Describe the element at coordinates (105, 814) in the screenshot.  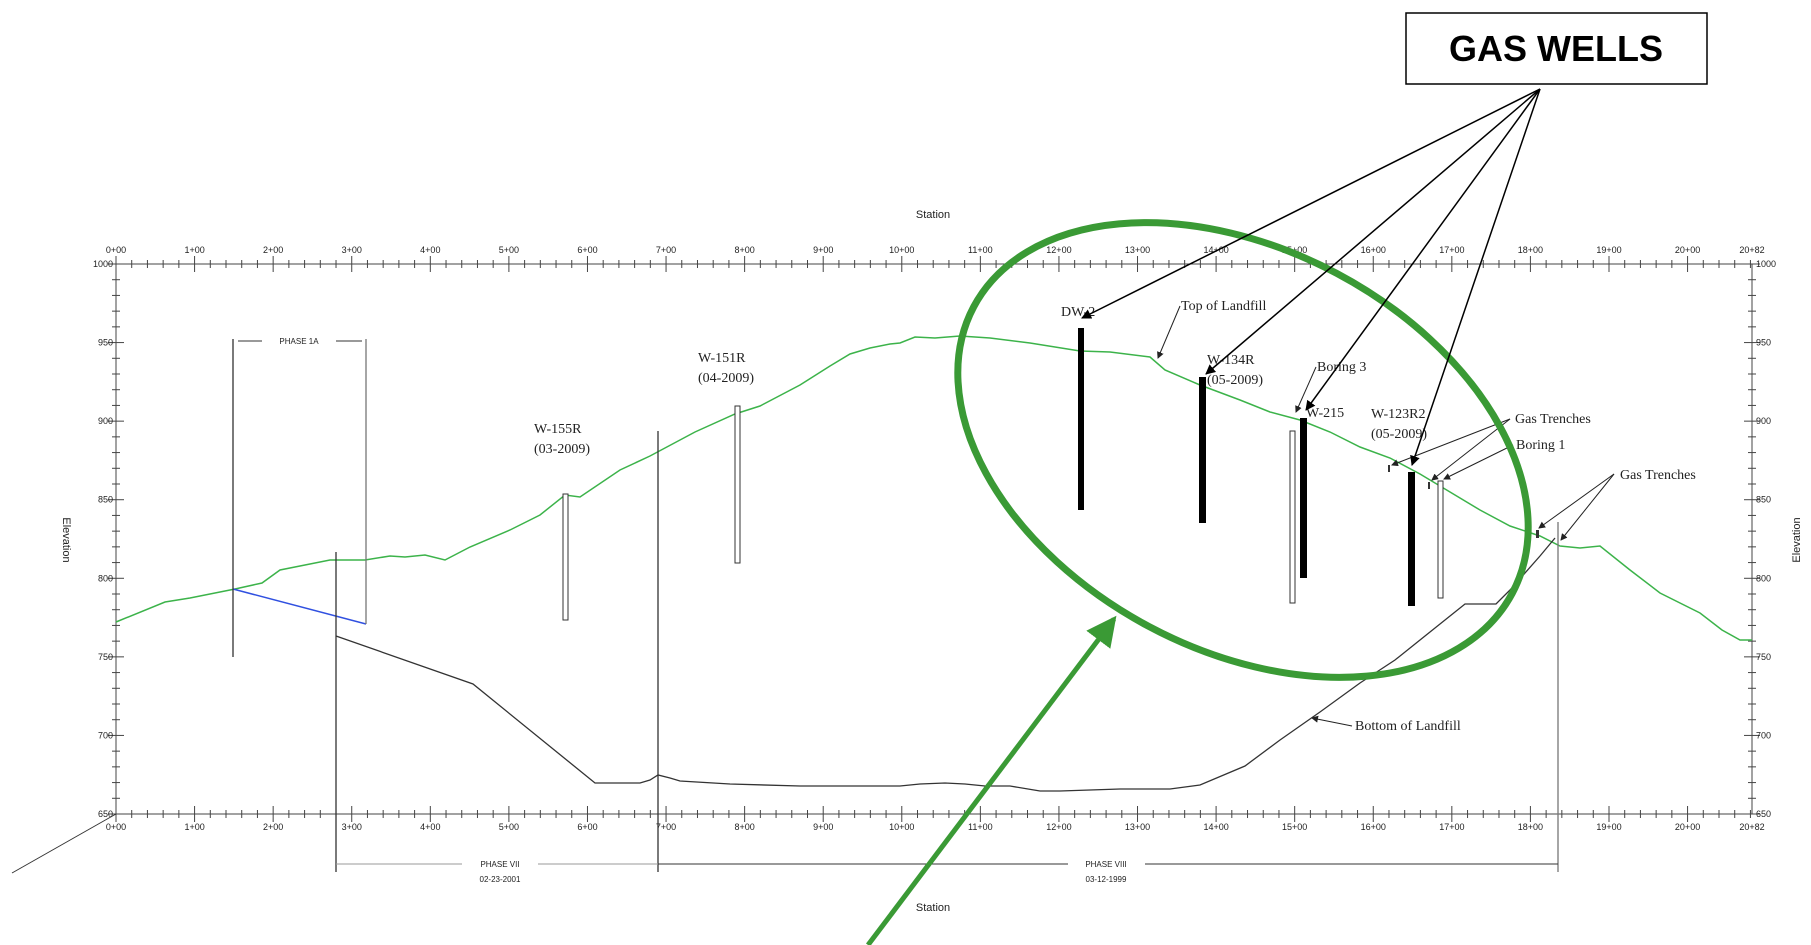
I see `elevation-tick-label: 650` at that location.